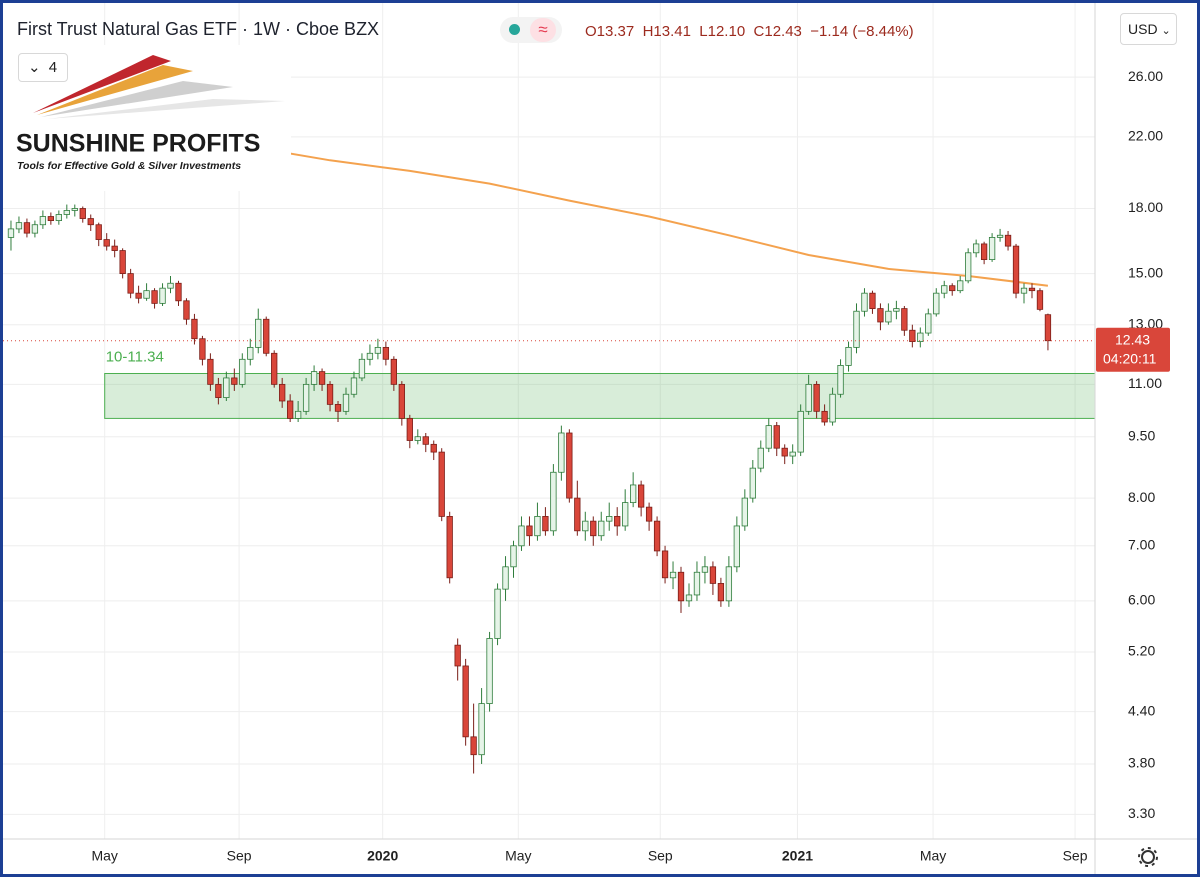  I want to click on settings-icon, so click(1148, 857).